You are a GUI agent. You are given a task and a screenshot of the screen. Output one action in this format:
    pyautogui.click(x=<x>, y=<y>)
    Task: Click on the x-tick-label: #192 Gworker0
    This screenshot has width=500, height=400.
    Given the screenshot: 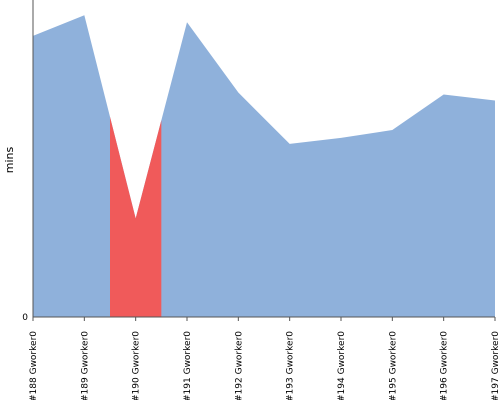 What is the action you would take?
    pyautogui.click(x=239, y=365)
    